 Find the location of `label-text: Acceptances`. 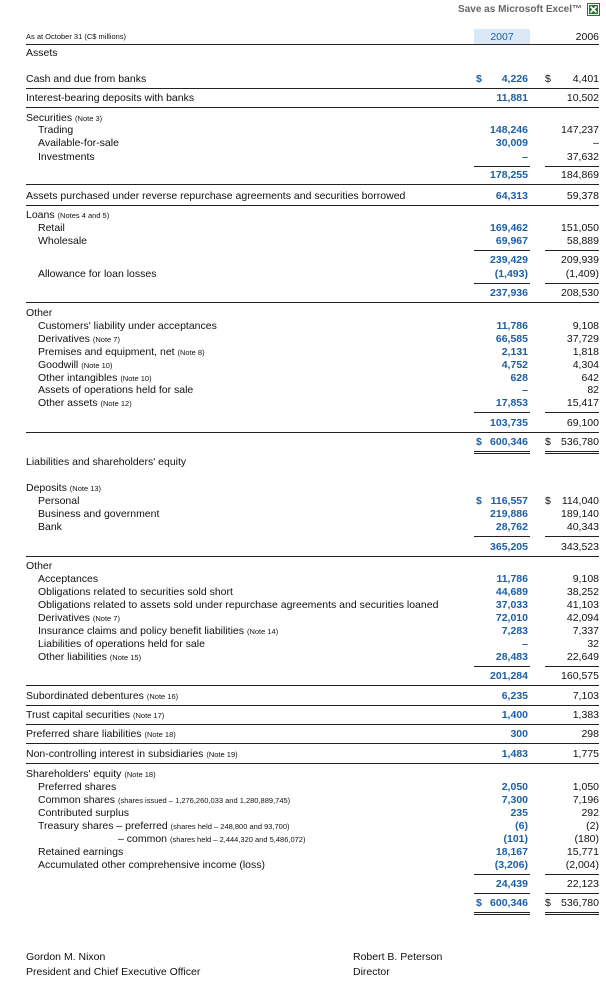

label-text: Acceptances is located at coordinates (68, 579).